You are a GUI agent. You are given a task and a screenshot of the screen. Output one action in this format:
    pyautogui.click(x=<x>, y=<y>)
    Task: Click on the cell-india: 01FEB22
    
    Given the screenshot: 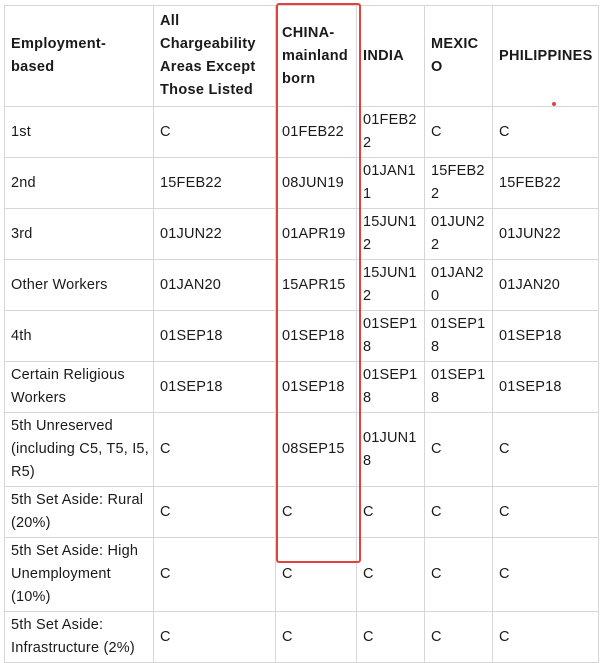 What is the action you would take?
    pyautogui.click(x=390, y=132)
    